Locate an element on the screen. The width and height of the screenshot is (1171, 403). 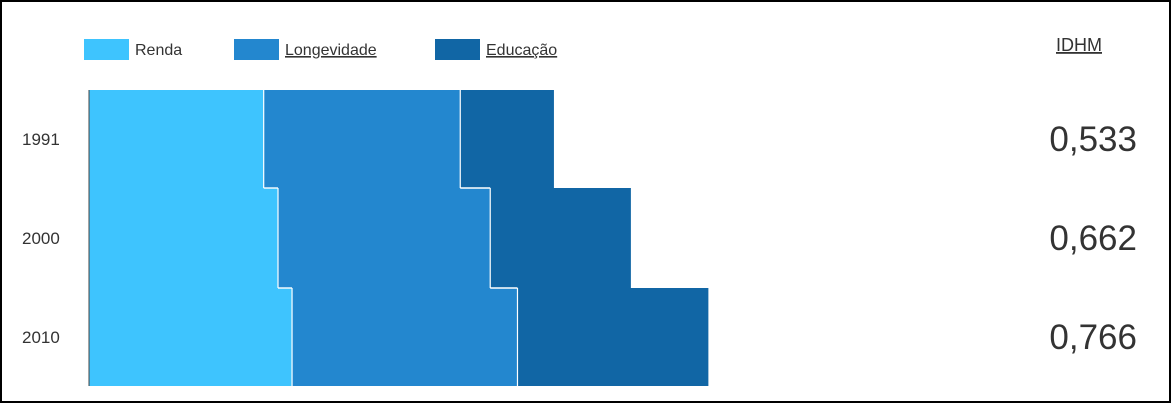
idhm-value-1991: 0,533 is located at coordinates (1093, 139).